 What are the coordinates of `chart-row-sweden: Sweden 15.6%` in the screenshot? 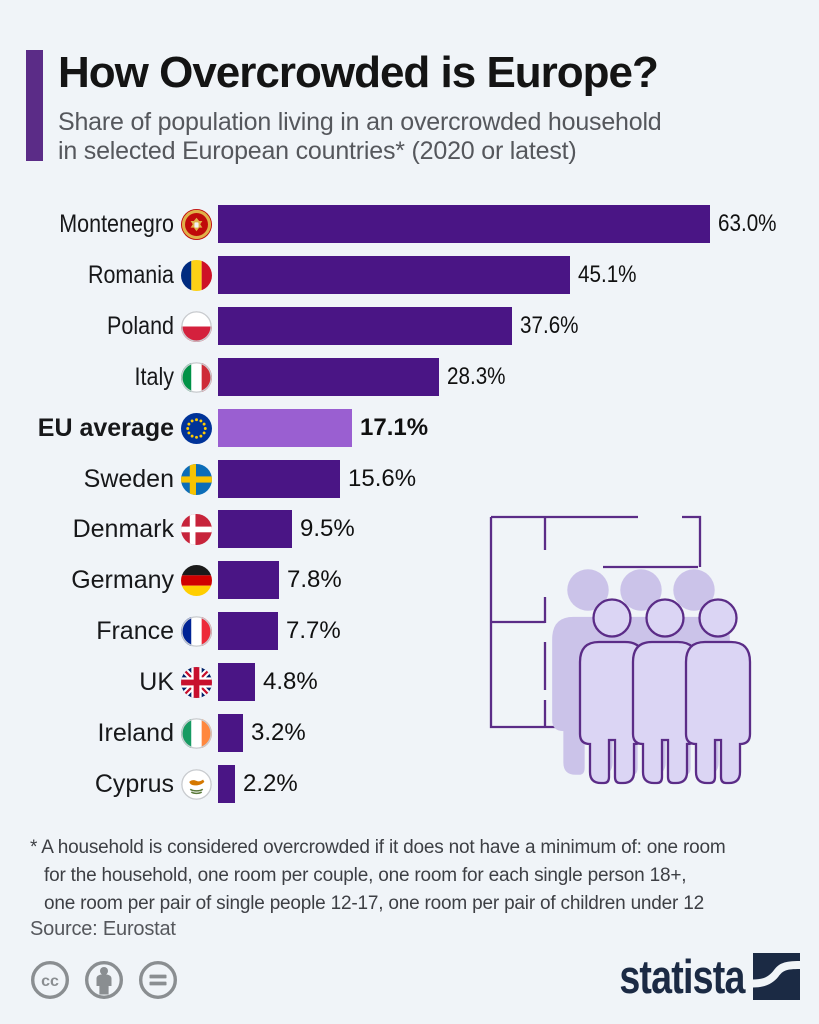 It's located at (409, 479).